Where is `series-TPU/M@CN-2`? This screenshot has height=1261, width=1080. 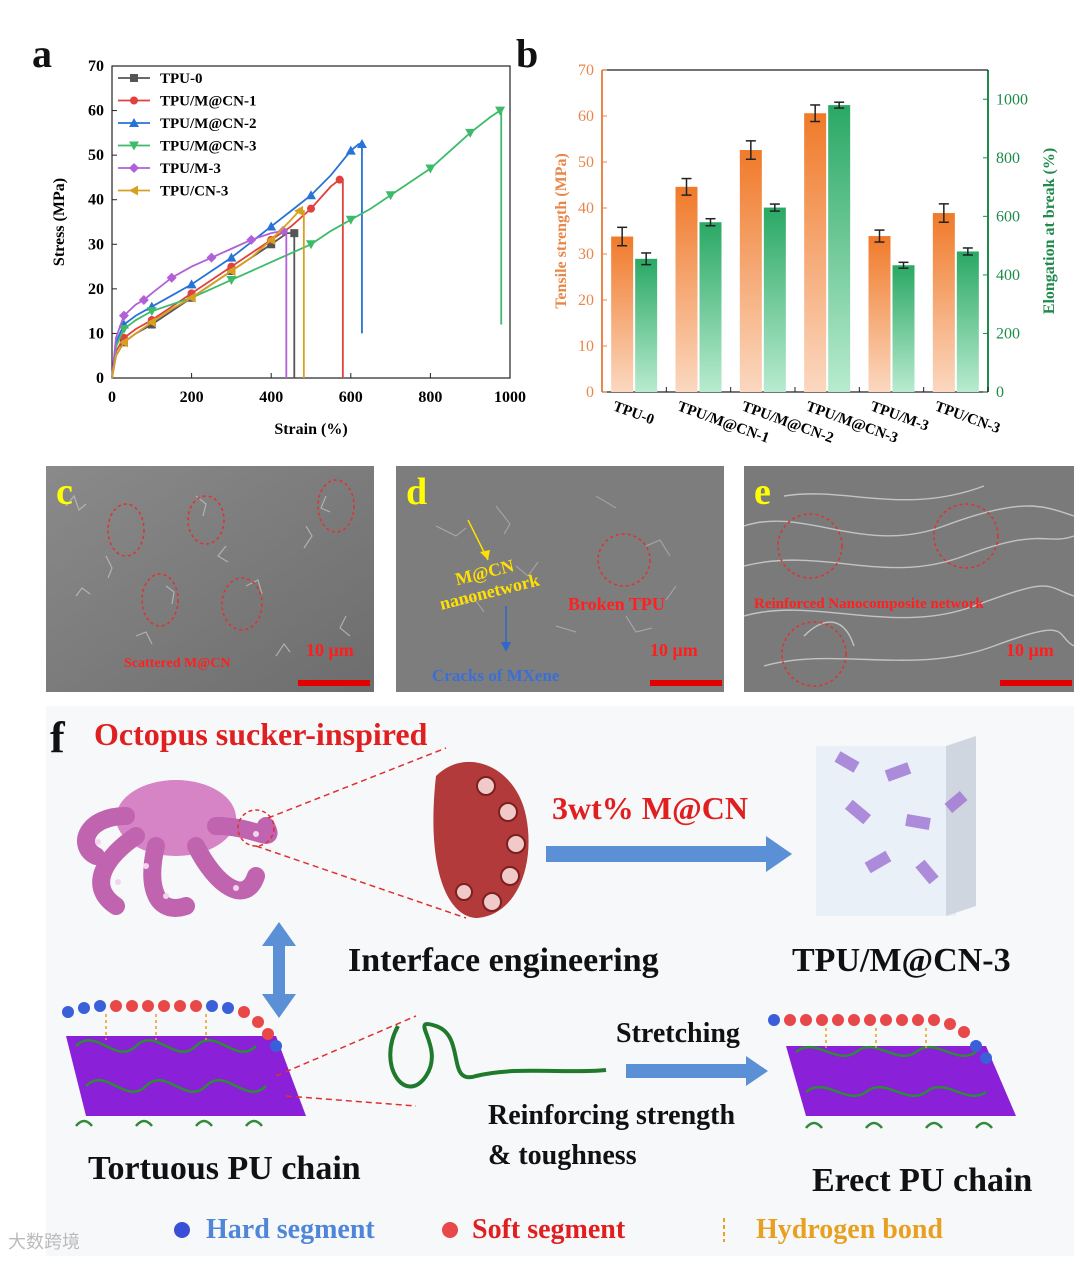
series-TPU/M@CN-2 is located at coordinates (239, 259).